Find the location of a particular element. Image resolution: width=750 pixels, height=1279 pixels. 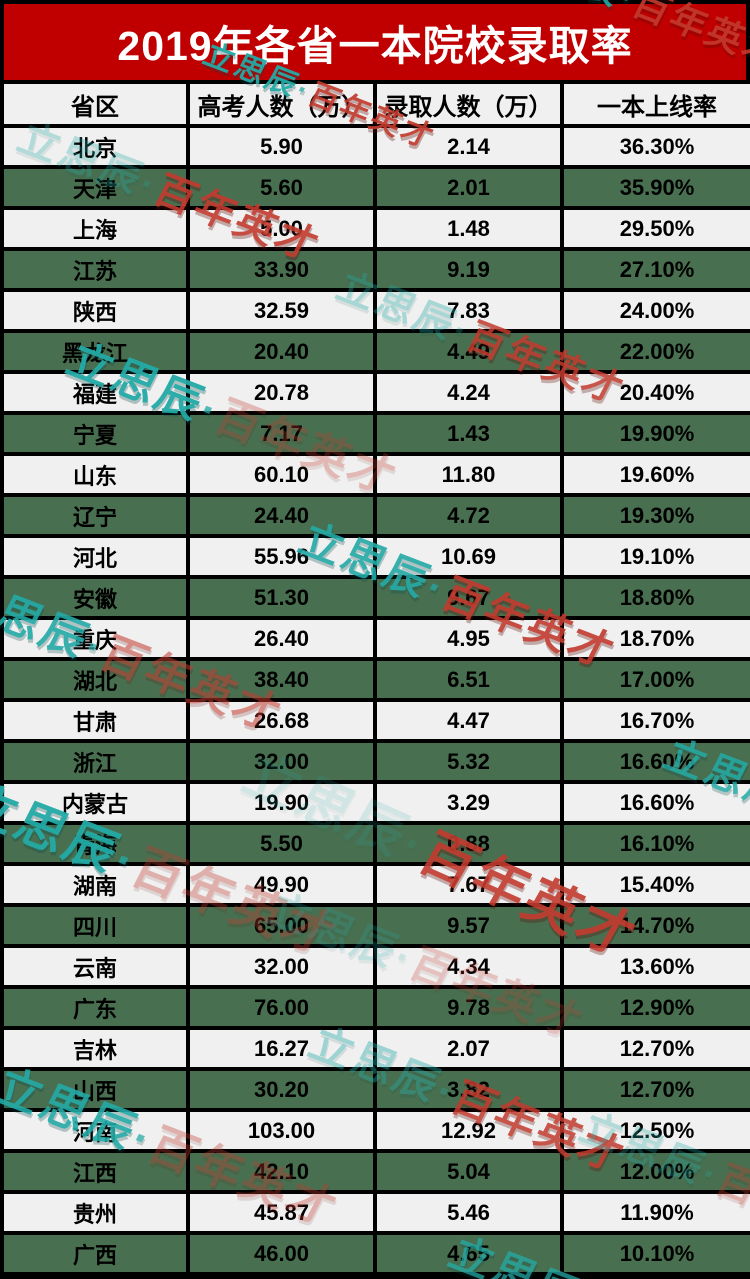

table-row: 陕西 32.59 7.83 24.00% is located at coordinates (375, 310).